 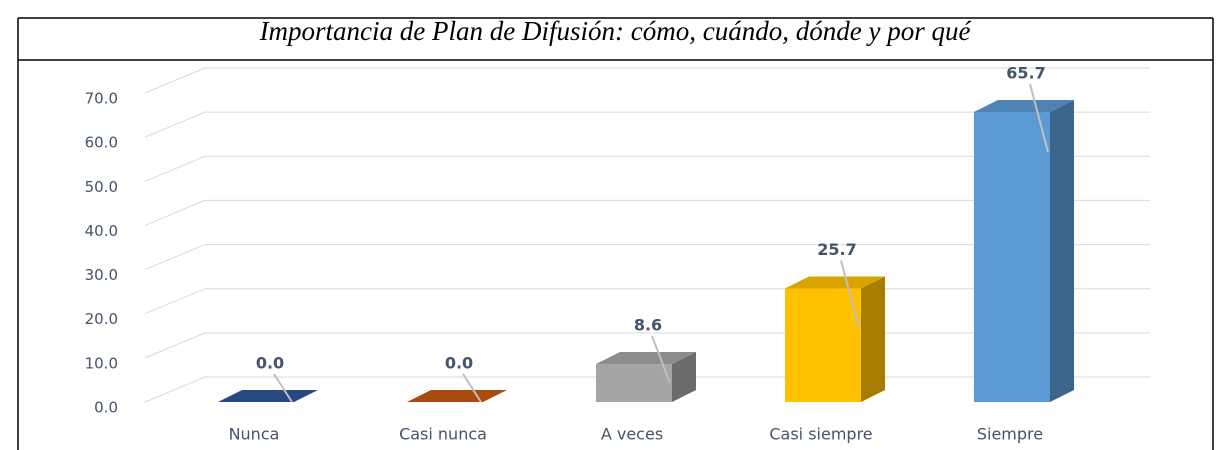 I want to click on x-tick-label: Casi nunca, so click(x=443, y=434).